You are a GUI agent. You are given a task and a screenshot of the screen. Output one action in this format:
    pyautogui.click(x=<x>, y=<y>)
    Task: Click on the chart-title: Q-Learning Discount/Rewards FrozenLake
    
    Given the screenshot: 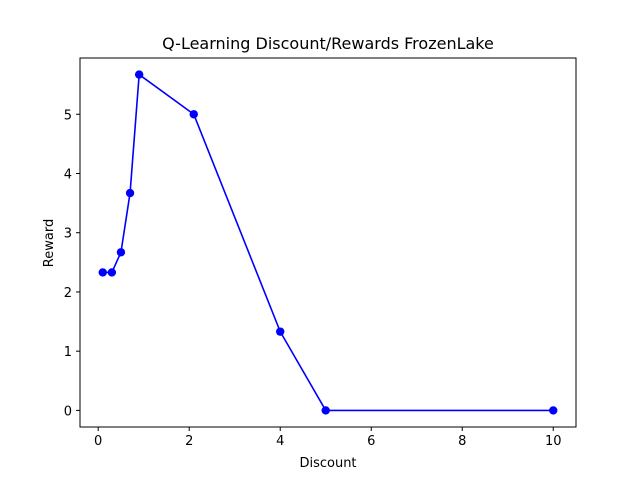 What is the action you would take?
    pyautogui.click(x=328, y=43)
    